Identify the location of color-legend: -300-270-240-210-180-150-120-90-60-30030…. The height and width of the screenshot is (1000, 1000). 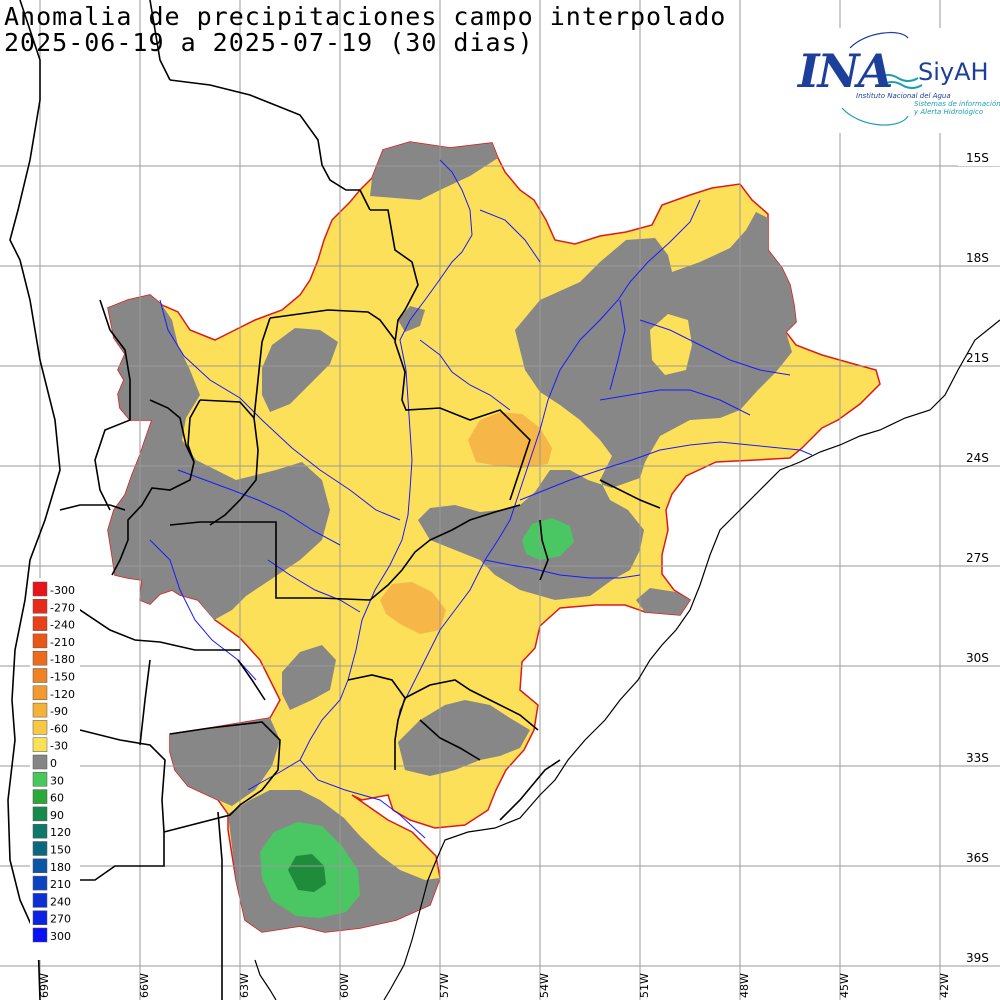
(55, 769).